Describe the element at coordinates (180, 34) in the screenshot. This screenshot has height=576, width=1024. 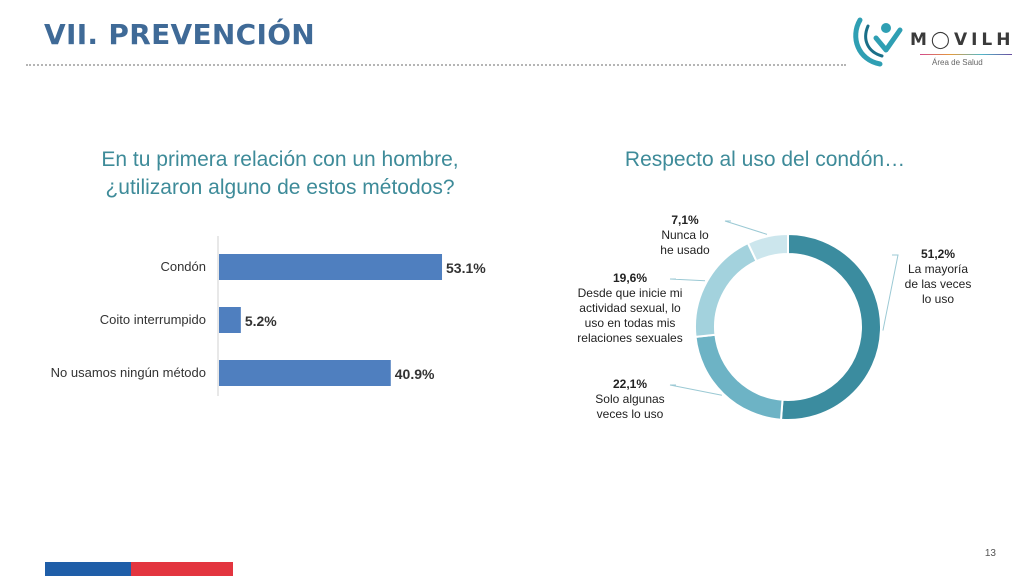
I see `slide-title: VII. PREVENCIÓN` at that location.